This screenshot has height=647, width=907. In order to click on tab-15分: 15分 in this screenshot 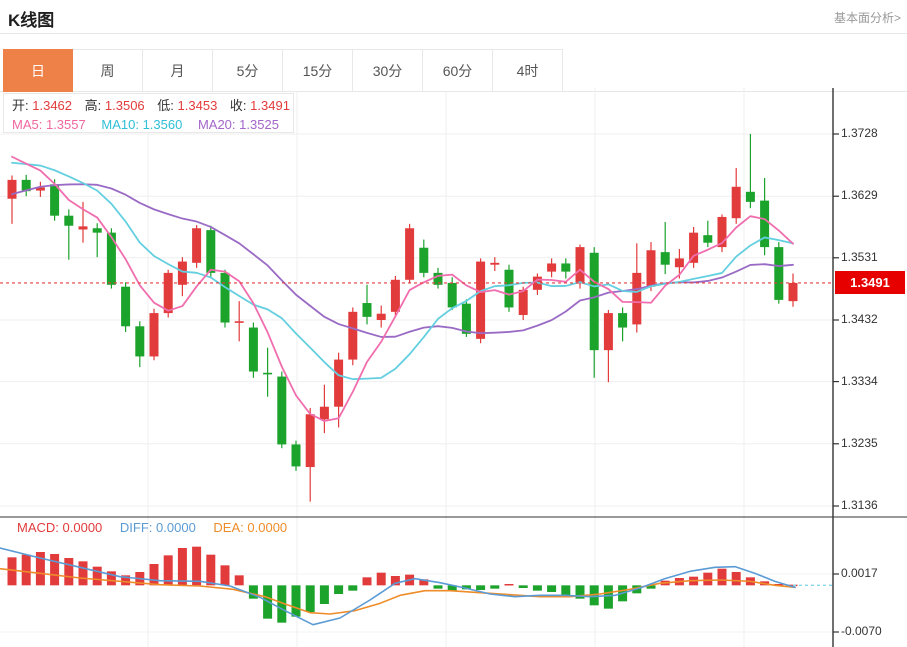, I will do `click(318, 70)`.